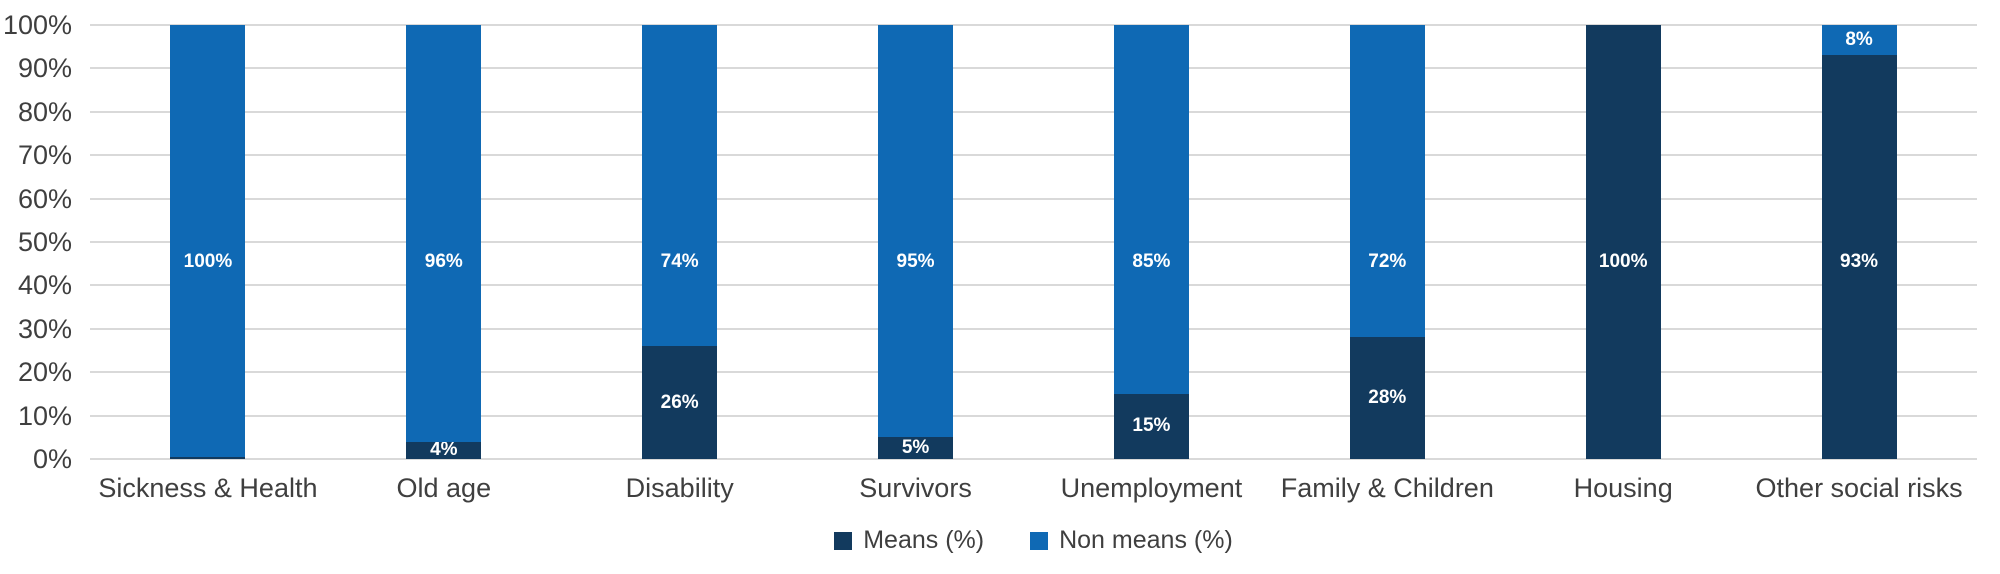  What do you see at coordinates (679, 488) in the screenshot?
I see `x-axis-category-label: Disability` at bounding box center [679, 488].